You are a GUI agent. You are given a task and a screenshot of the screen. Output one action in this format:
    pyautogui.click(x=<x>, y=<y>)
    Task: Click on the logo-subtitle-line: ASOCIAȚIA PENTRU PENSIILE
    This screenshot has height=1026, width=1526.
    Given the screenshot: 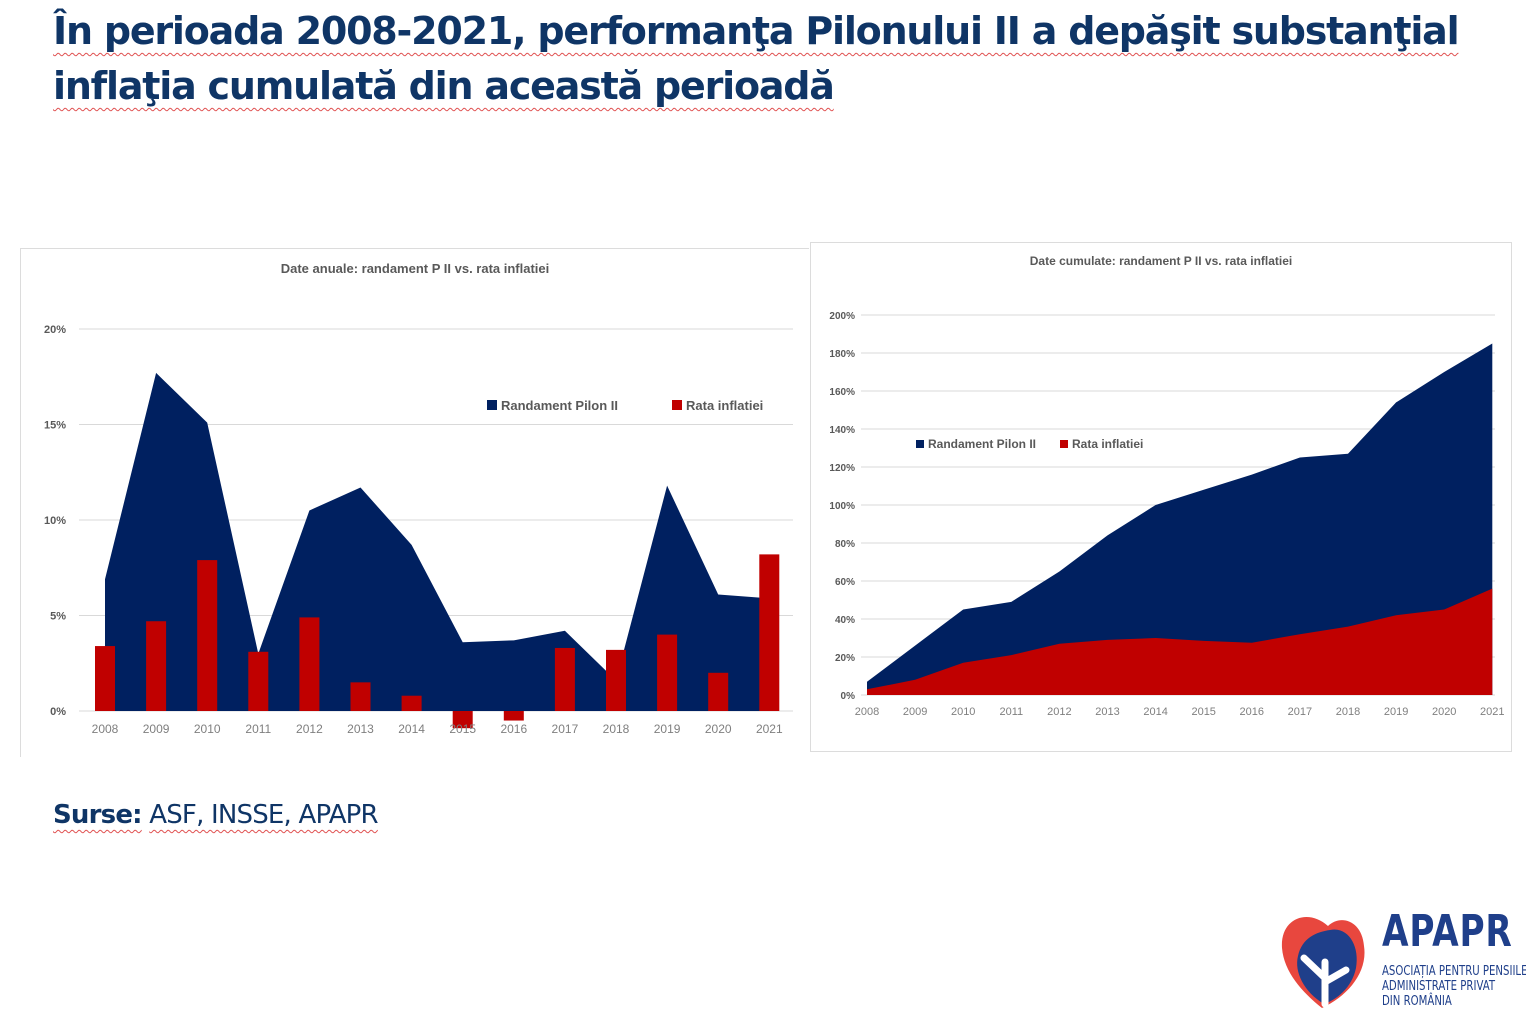 What is the action you would take?
    pyautogui.click(x=1454, y=971)
    